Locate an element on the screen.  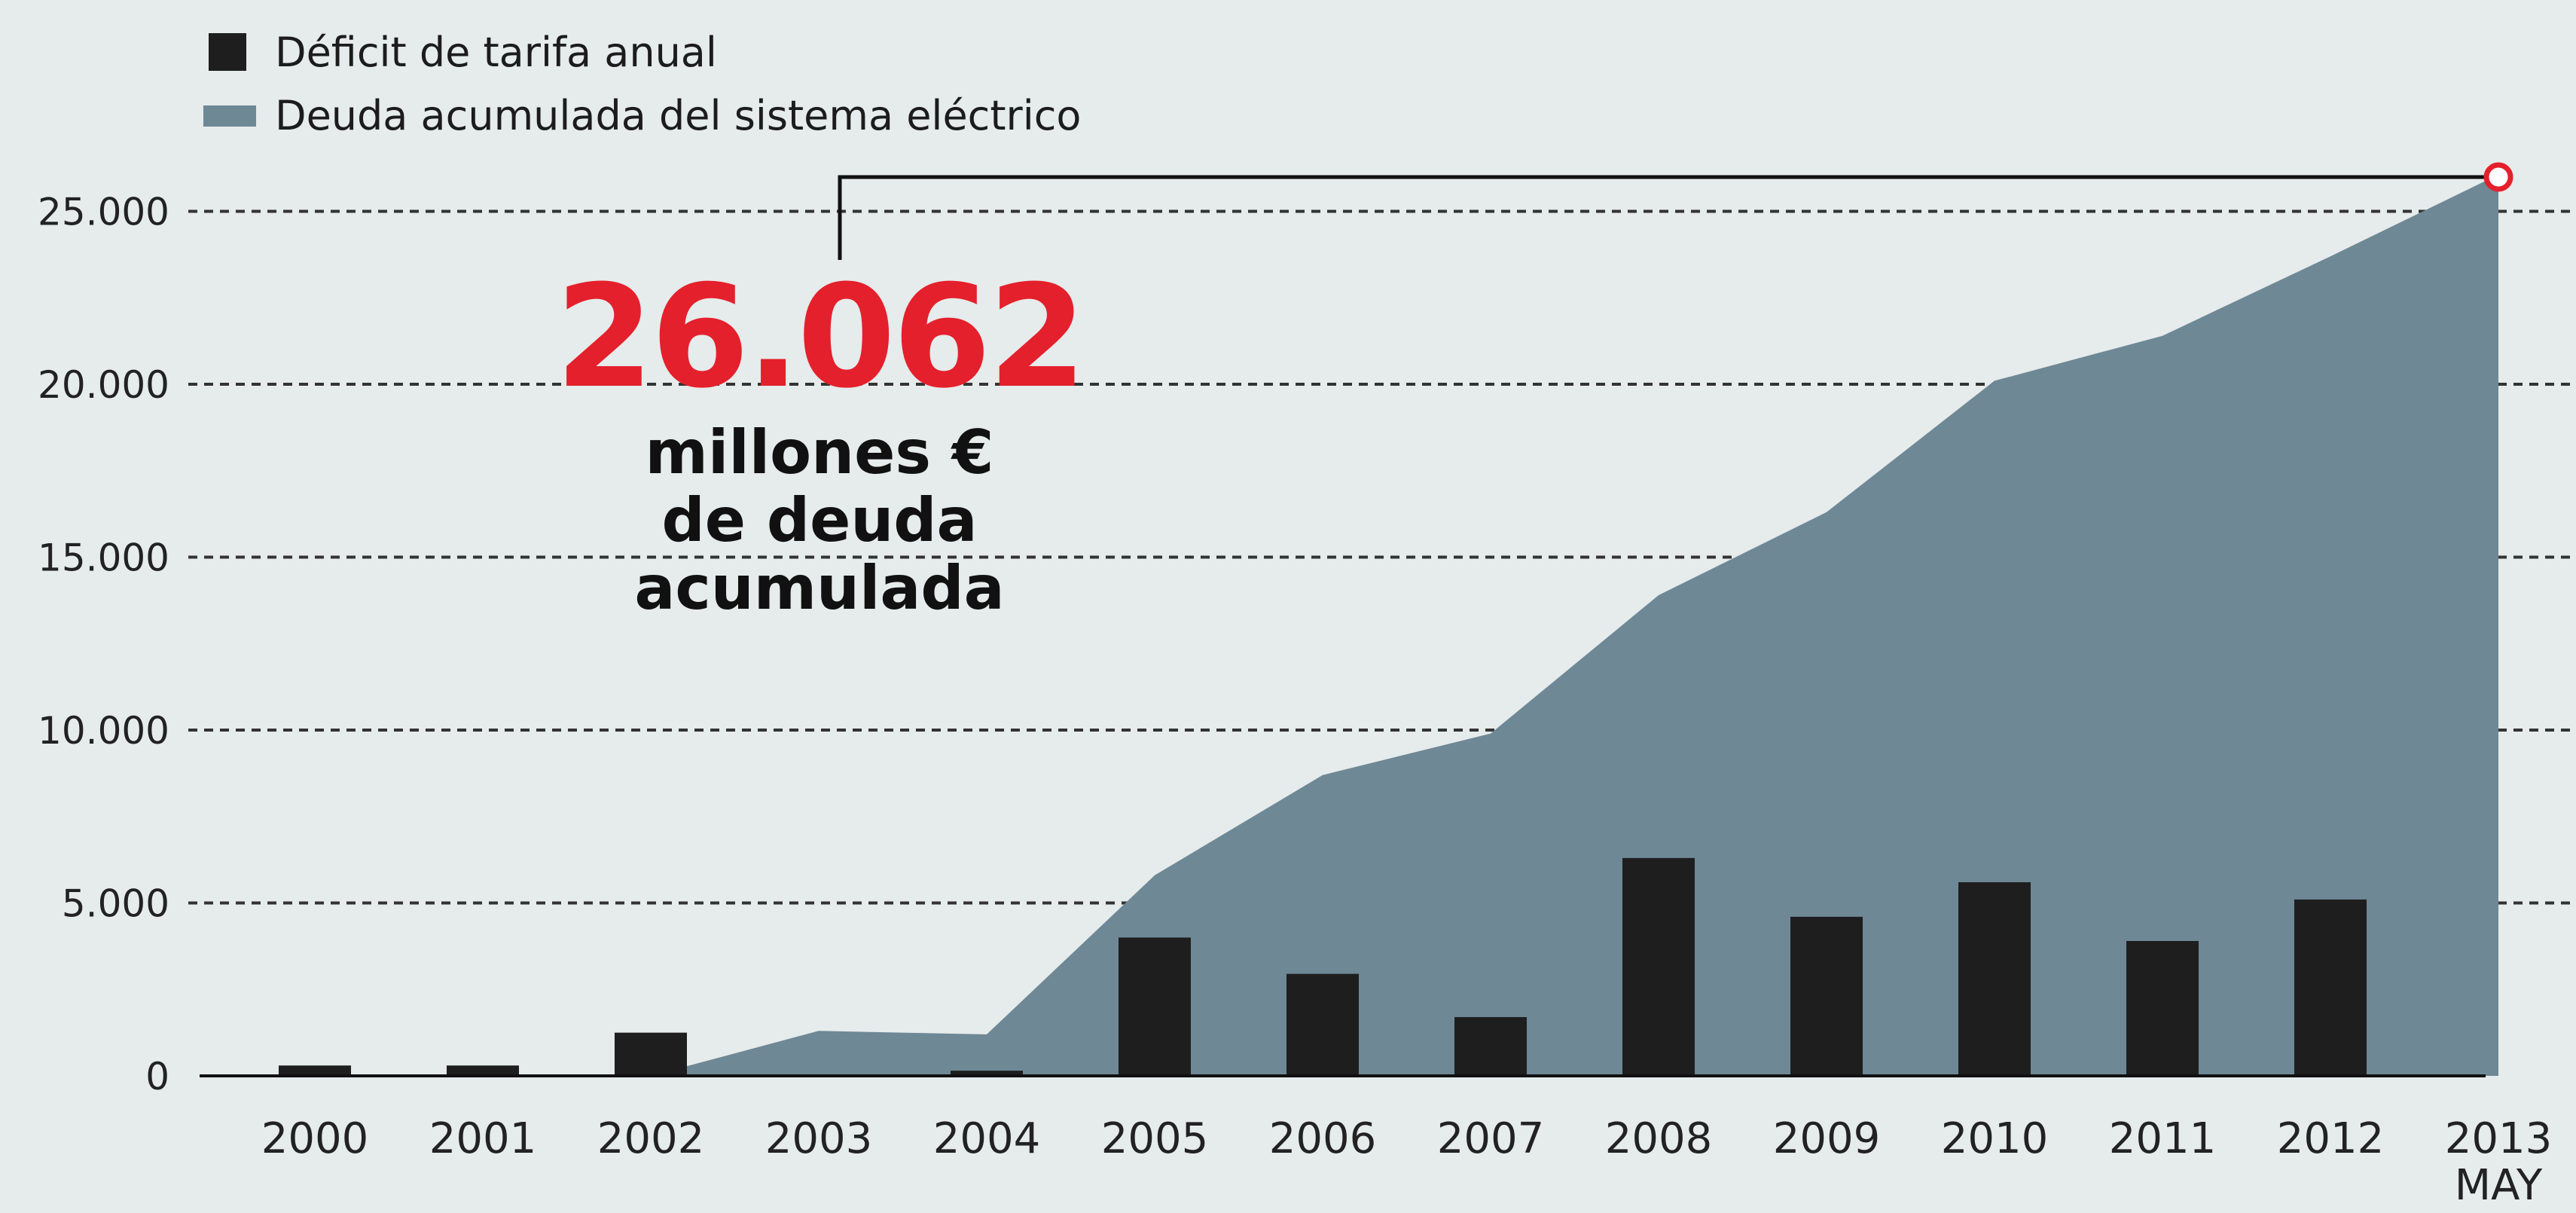
annotation is located at coordinates (1676, 211).